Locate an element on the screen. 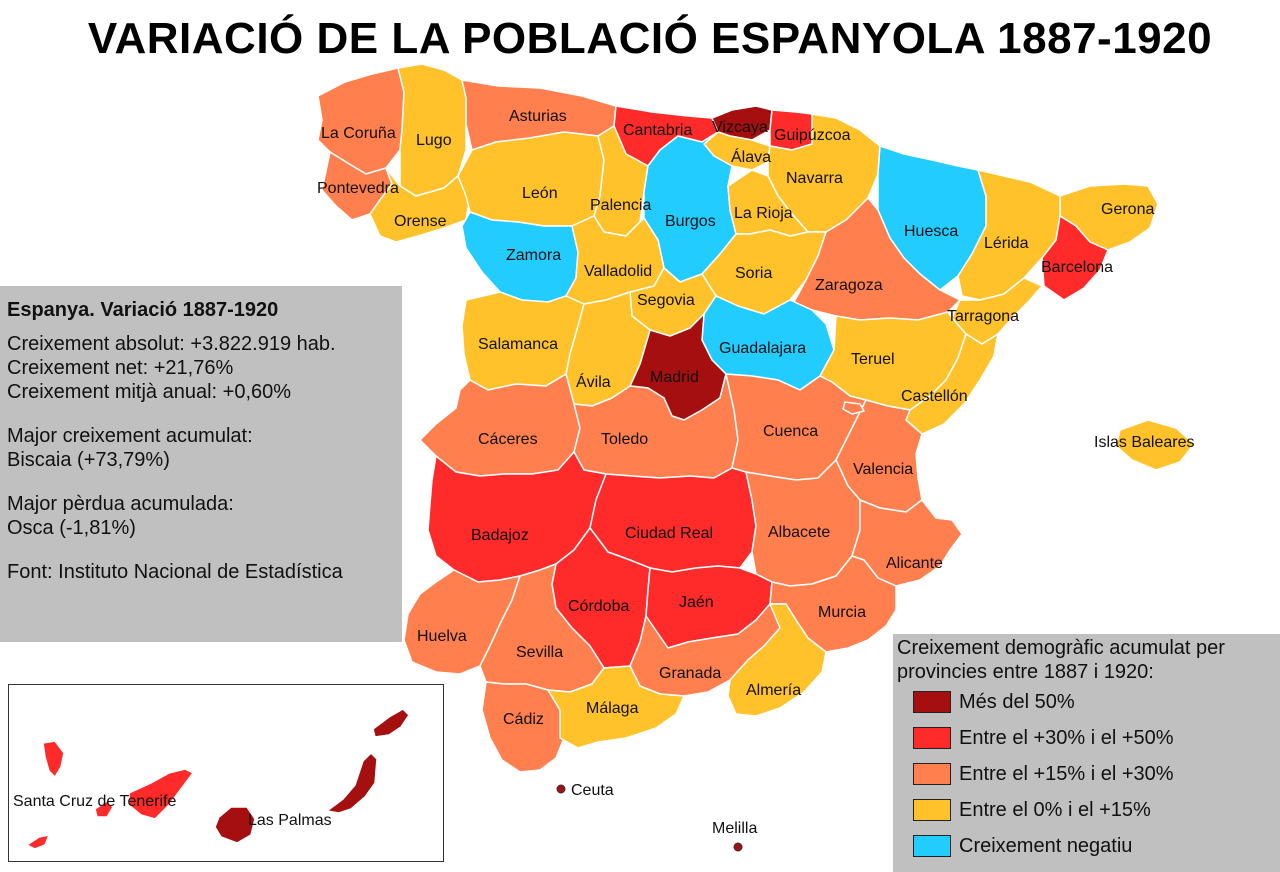  label-almeria: Almería is located at coordinates (773, 690).